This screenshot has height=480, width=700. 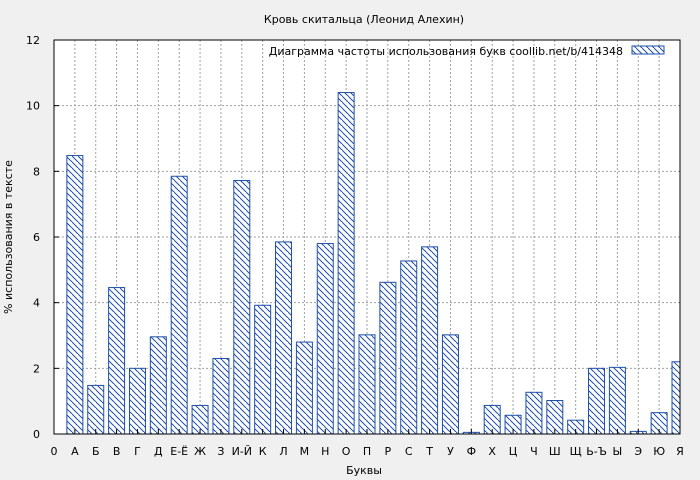 What do you see at coordinates (117, 361) in the screenshot?
I see `bar-В` at bounding box center [117, 361].